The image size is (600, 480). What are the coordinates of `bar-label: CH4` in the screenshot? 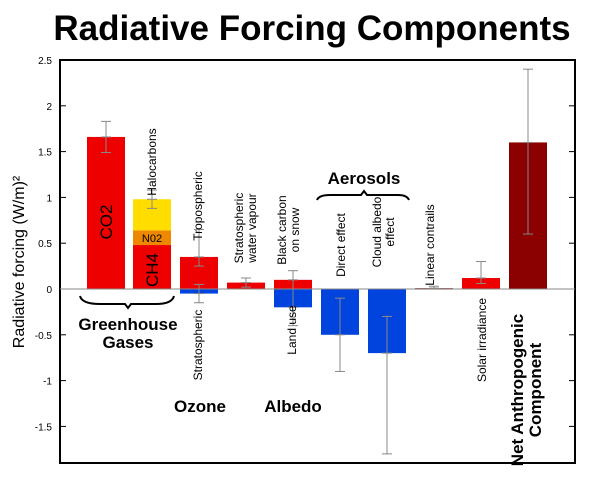 It's located at (152, 270).